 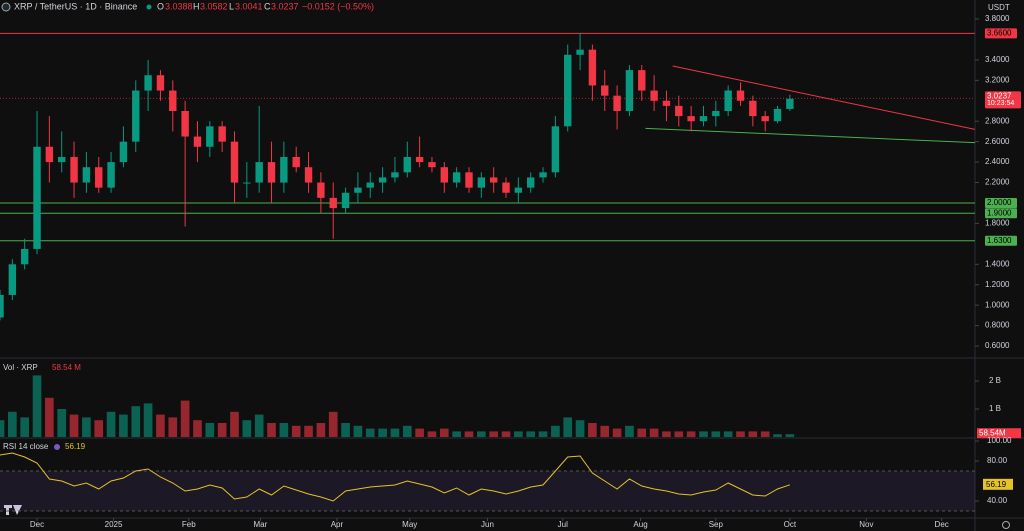 What do you see at coordinates (992, 432) in the screenshot?
I see `volume-last-label: 58.54M` at bounding box center [992, 432].